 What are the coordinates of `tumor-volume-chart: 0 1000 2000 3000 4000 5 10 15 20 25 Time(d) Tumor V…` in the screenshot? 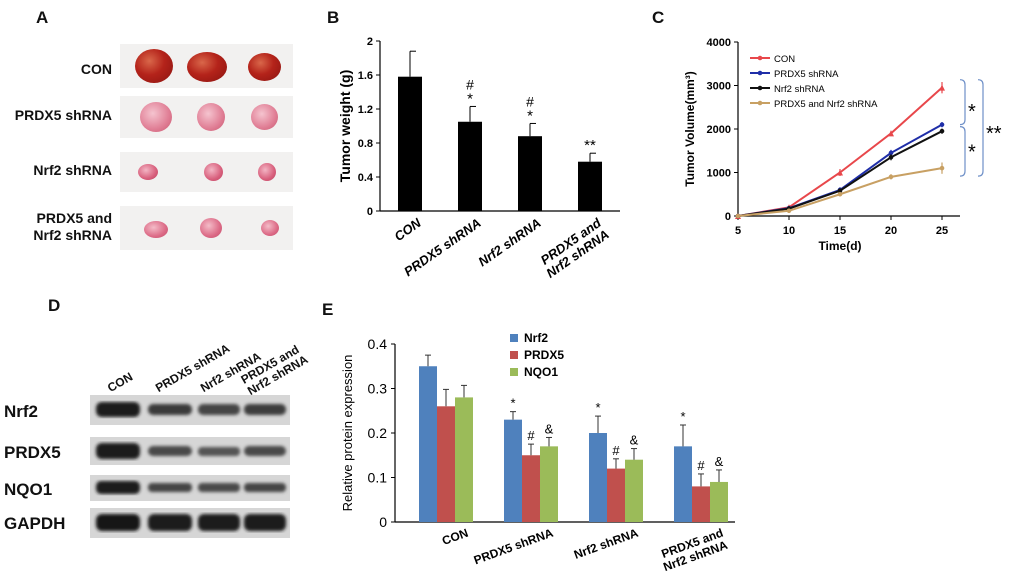 It's located at (842, 145).